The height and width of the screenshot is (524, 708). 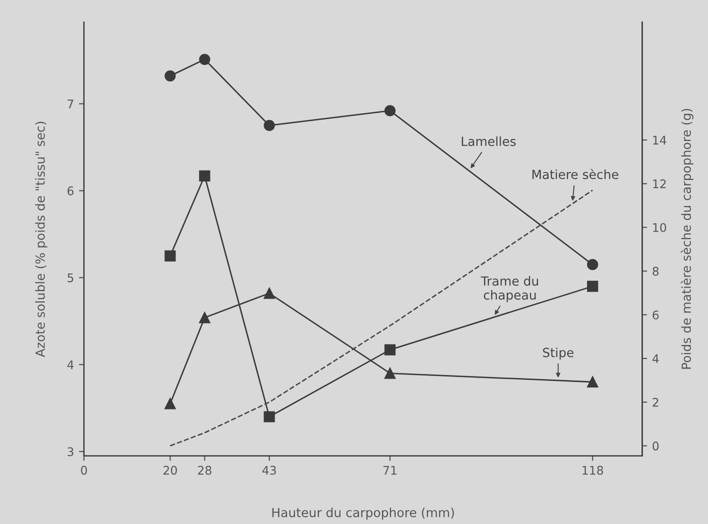 I want to click on y2-tick-label: 14, so click(x=659, y=140).